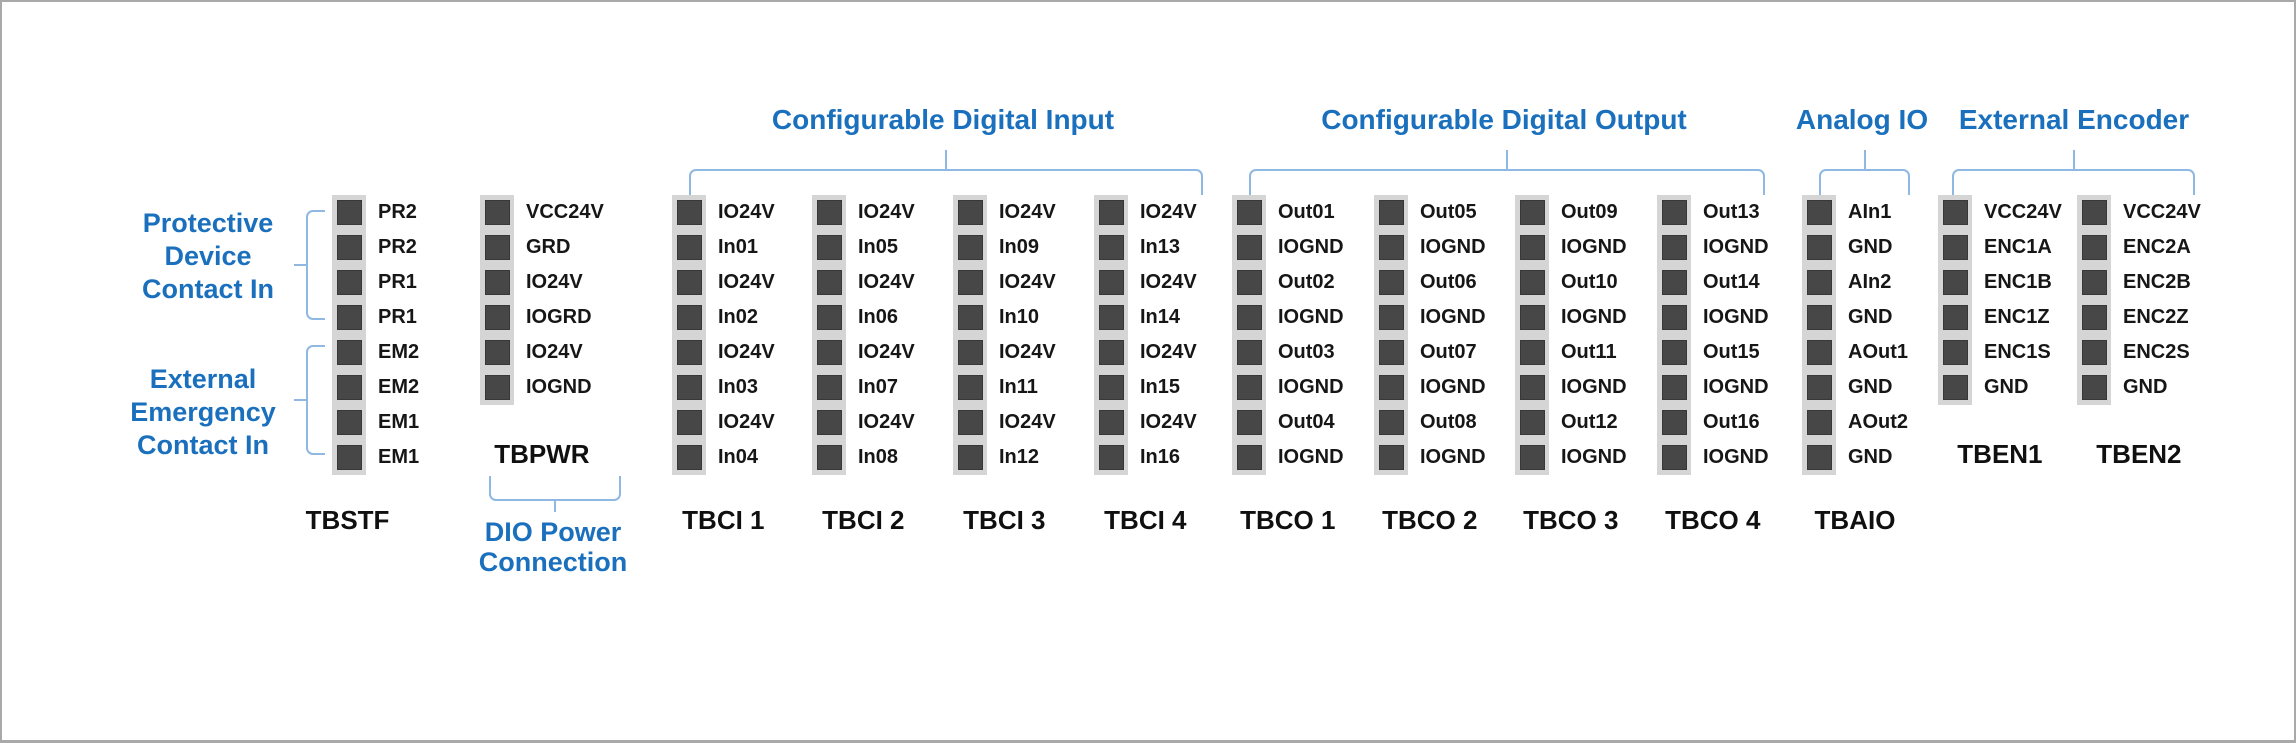 This screenshot has height=743, width=2296. Describe the element at coordinates (1731, 352) in the screenshot. I see `pin-label-out15: Out15` at that location.